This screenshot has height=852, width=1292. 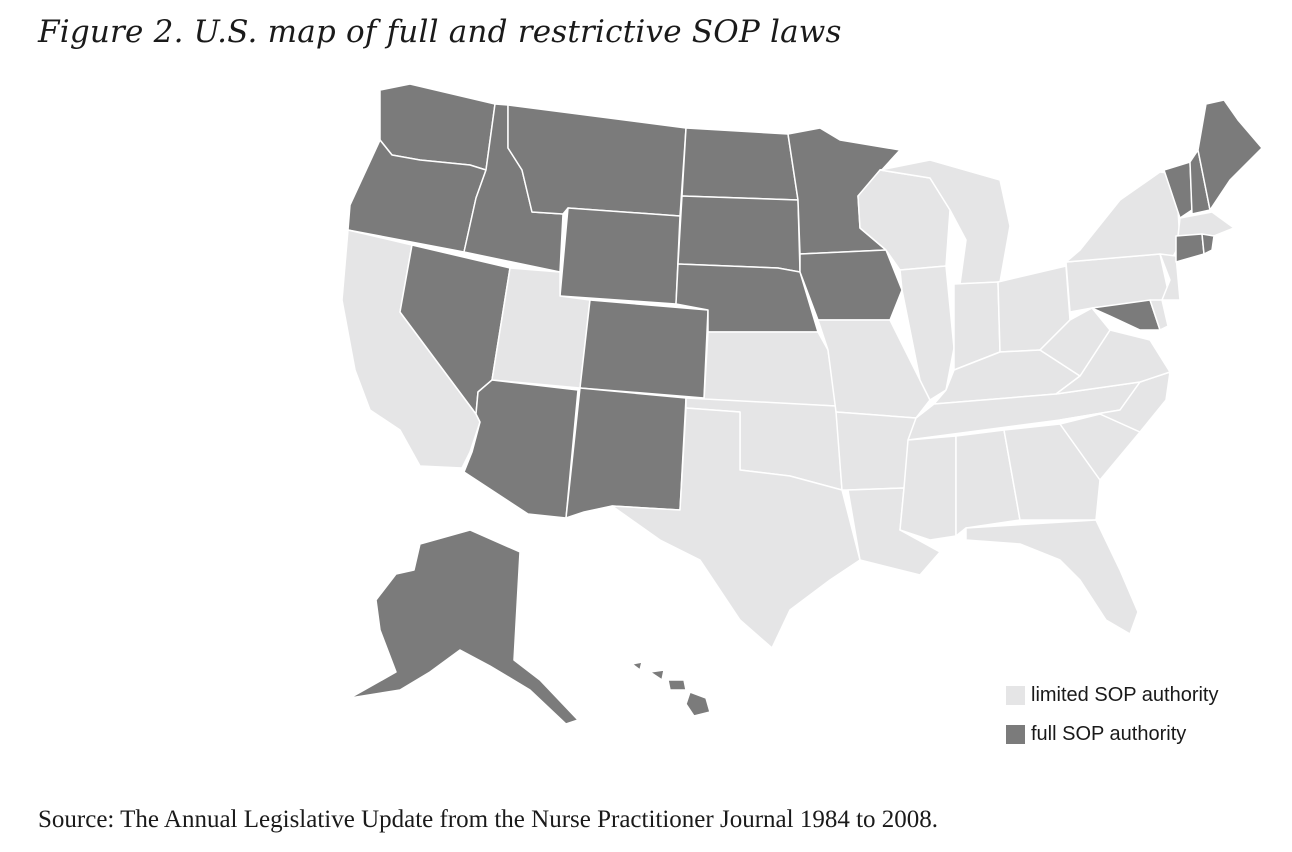 What do you see at coordinates (874, 369) in the screenshot?
I see `state-MO` at bounding box center [874, 369].